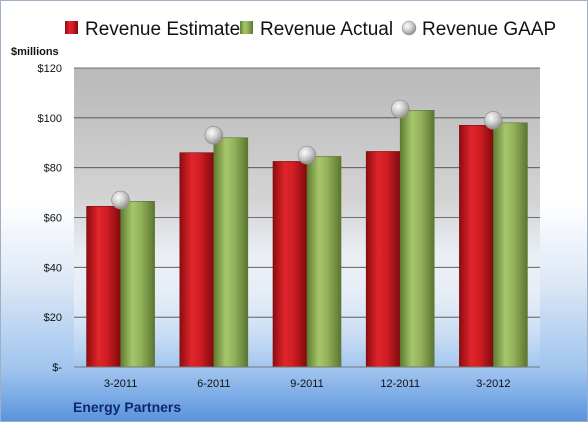 This screenshot has width=588, height=422. I want to click on company-name: Energy Partners, so click(127, 407).